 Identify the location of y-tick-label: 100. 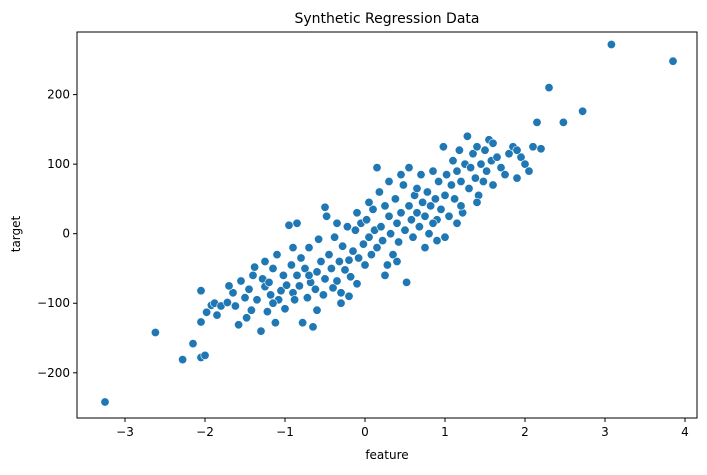
(58, 164).